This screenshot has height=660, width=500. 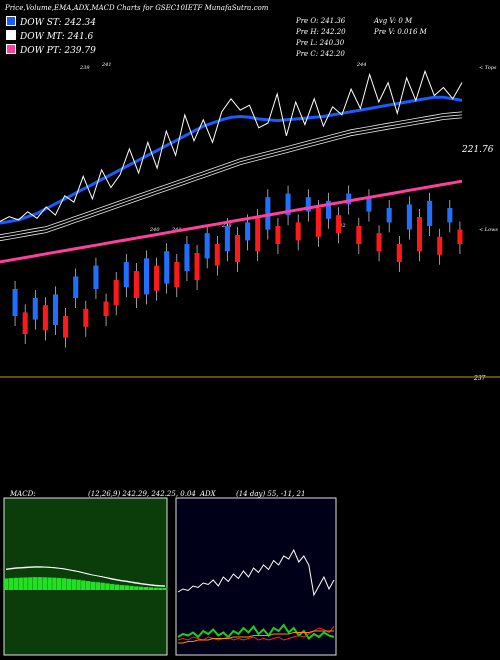 I want to click on macd-frame, so click(x=85, y=576).